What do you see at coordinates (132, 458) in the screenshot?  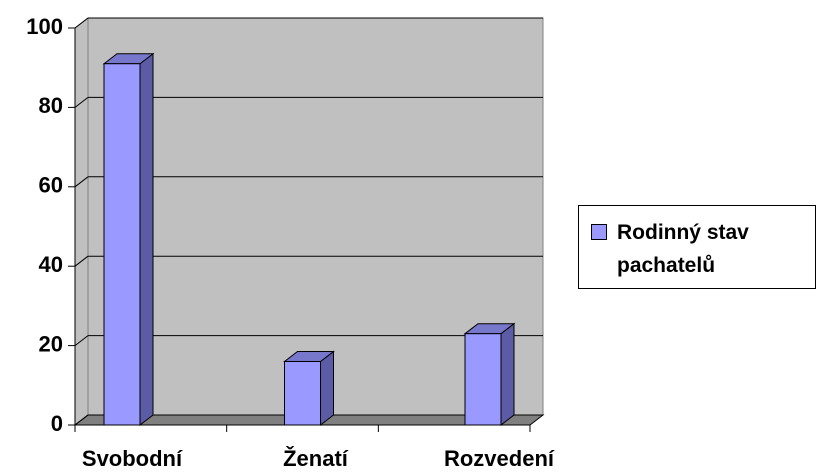 I see `x-tick-label: Svobodní` at bounding box center [132, 458].